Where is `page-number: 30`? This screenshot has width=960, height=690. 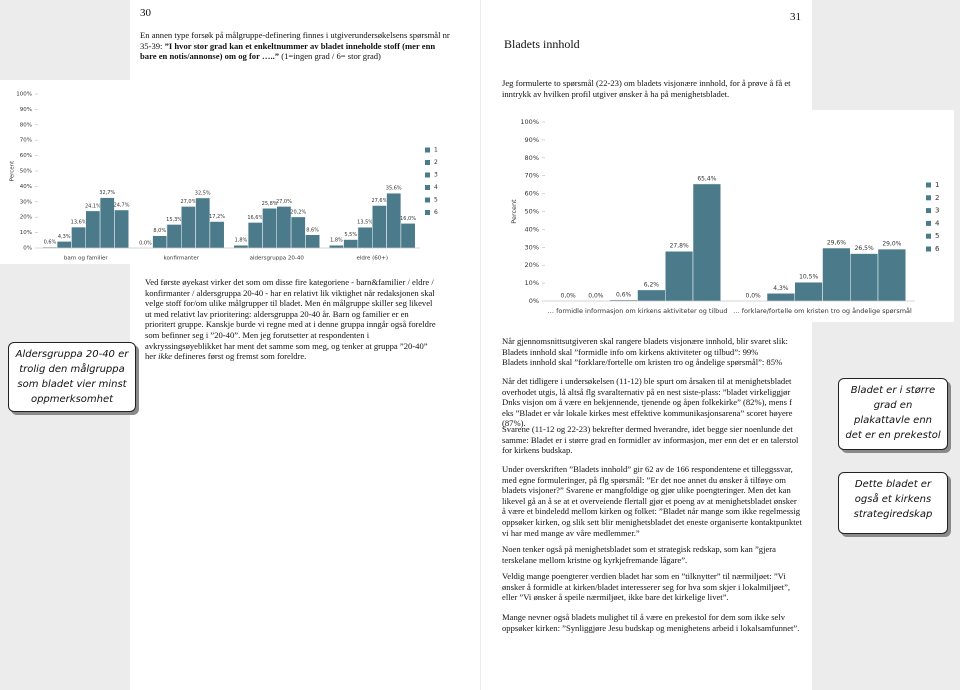 page-number: 30 is located at coordinates (145, 13).